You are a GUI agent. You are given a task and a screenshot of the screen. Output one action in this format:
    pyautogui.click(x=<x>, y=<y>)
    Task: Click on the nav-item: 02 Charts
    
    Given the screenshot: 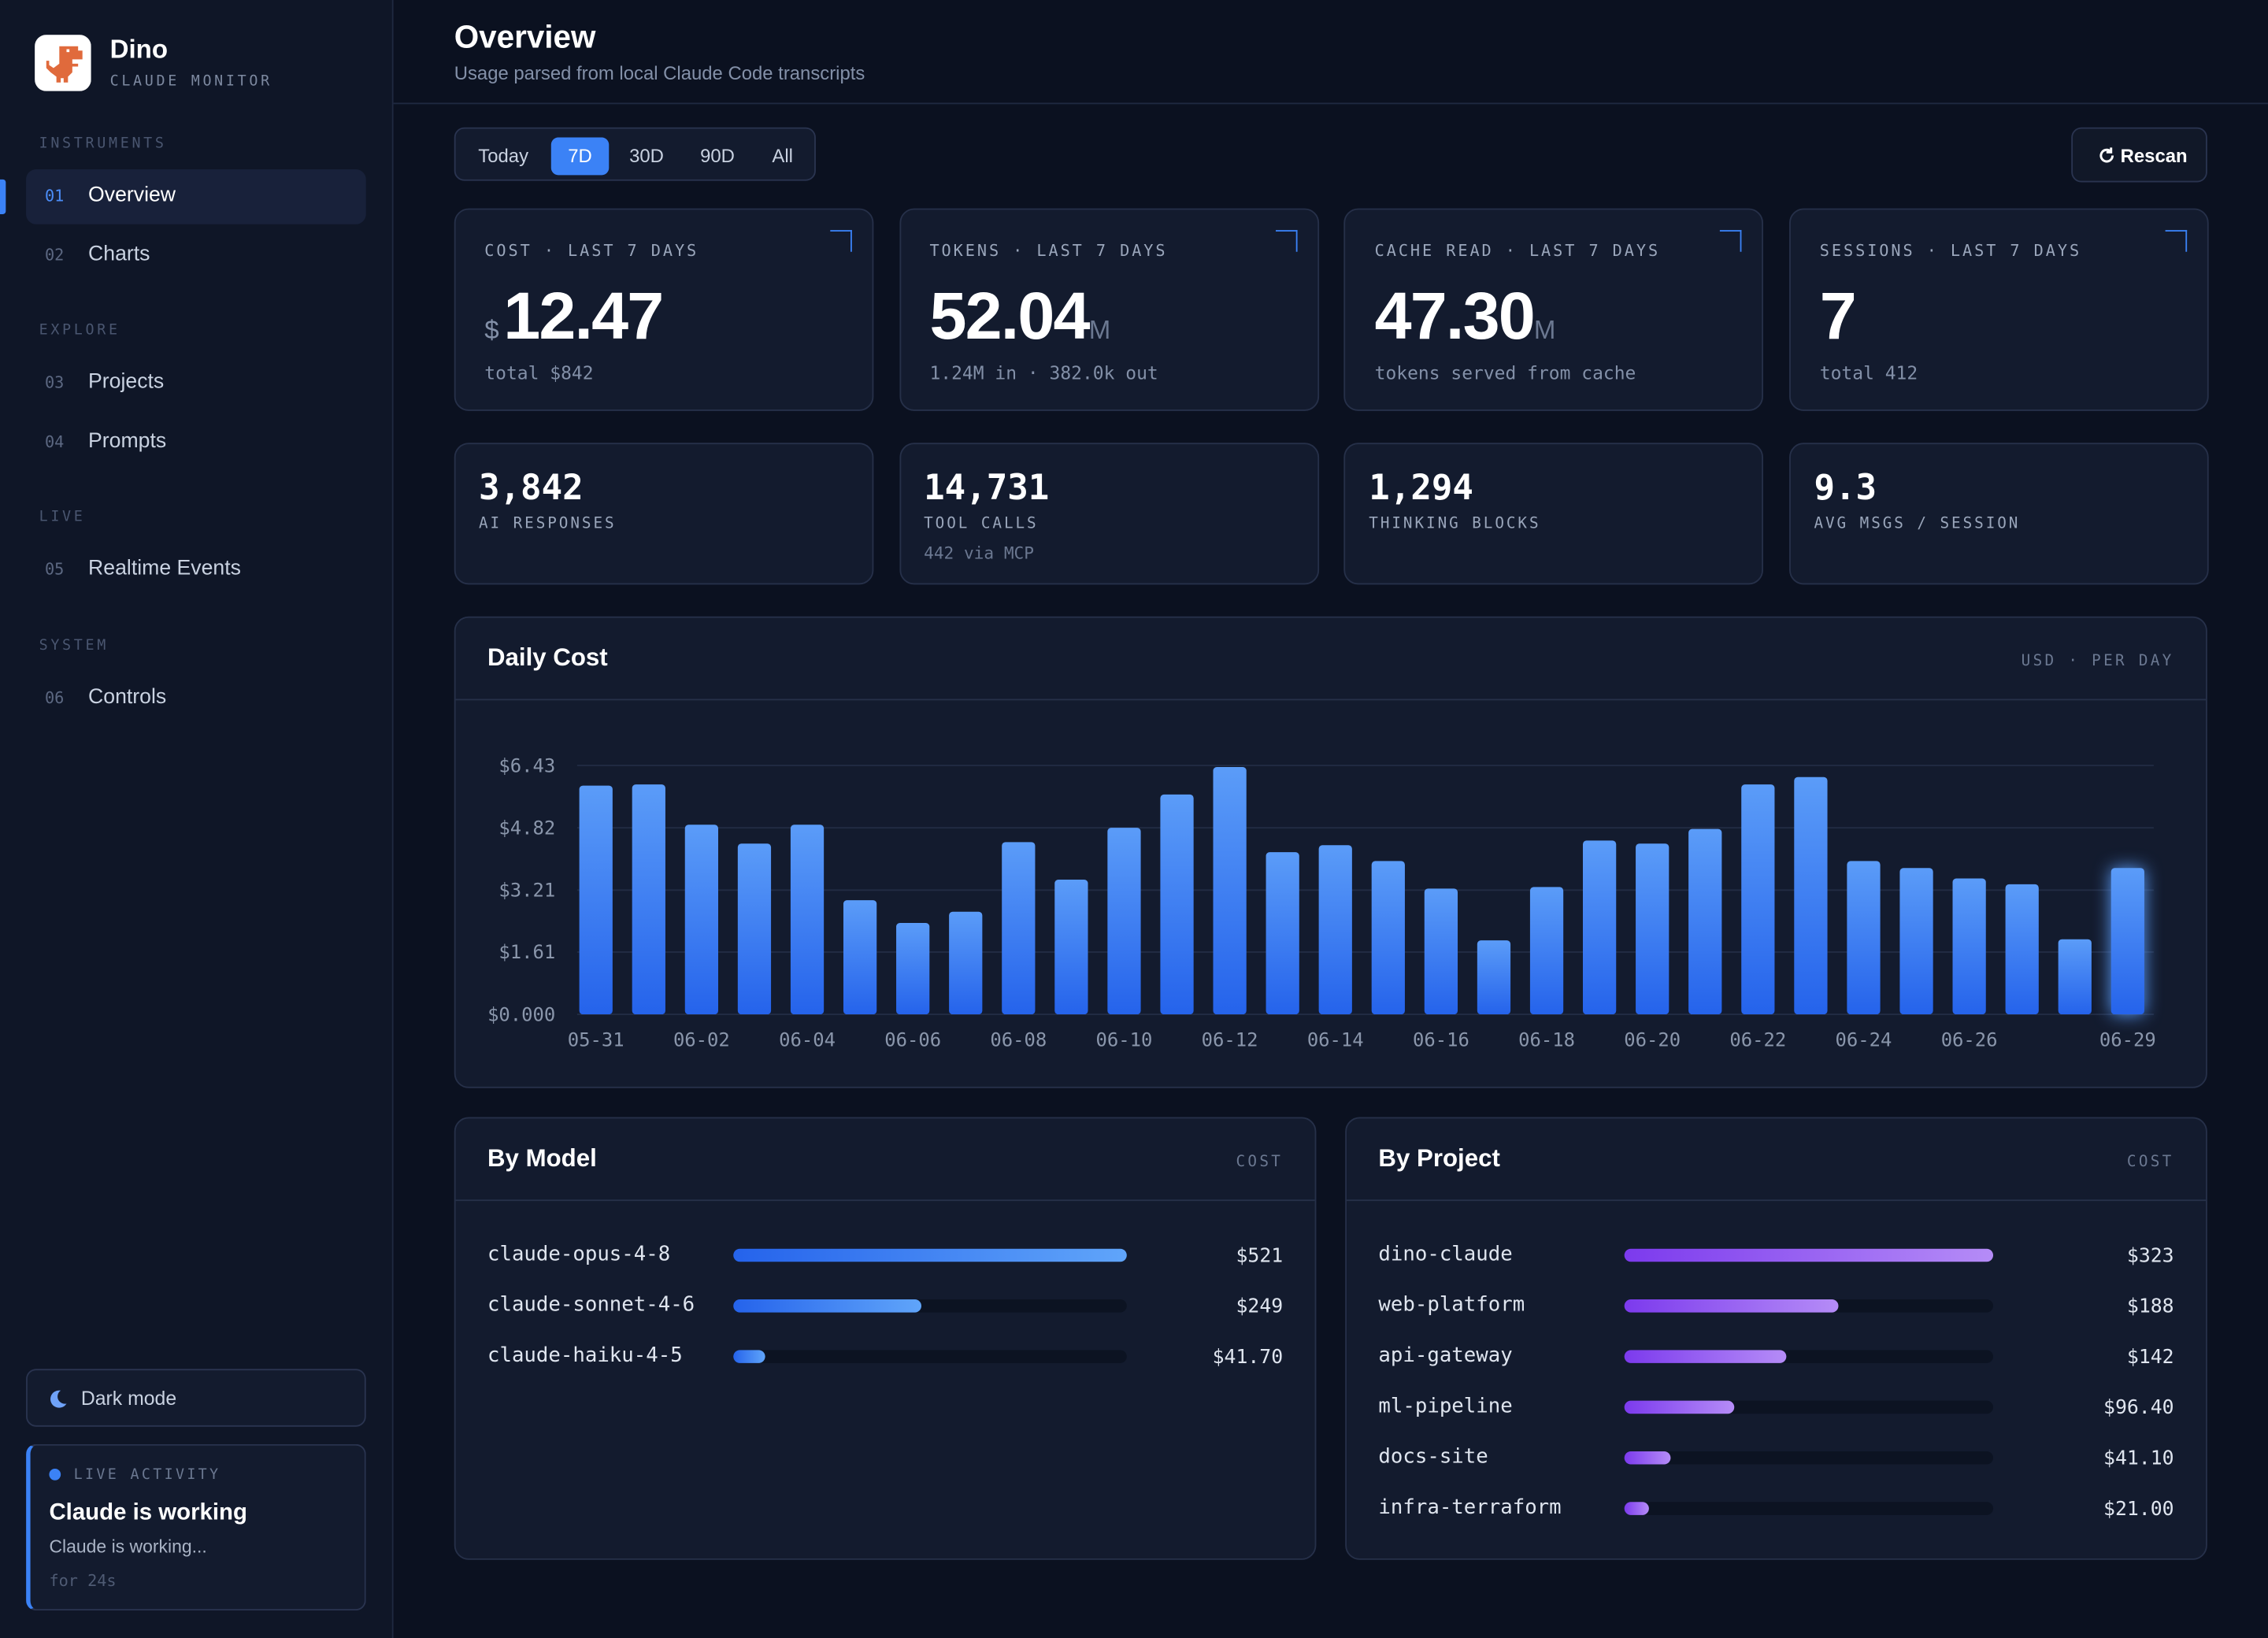 What is the action you would take?
    pyautogui.click(x=196, y=256)
    